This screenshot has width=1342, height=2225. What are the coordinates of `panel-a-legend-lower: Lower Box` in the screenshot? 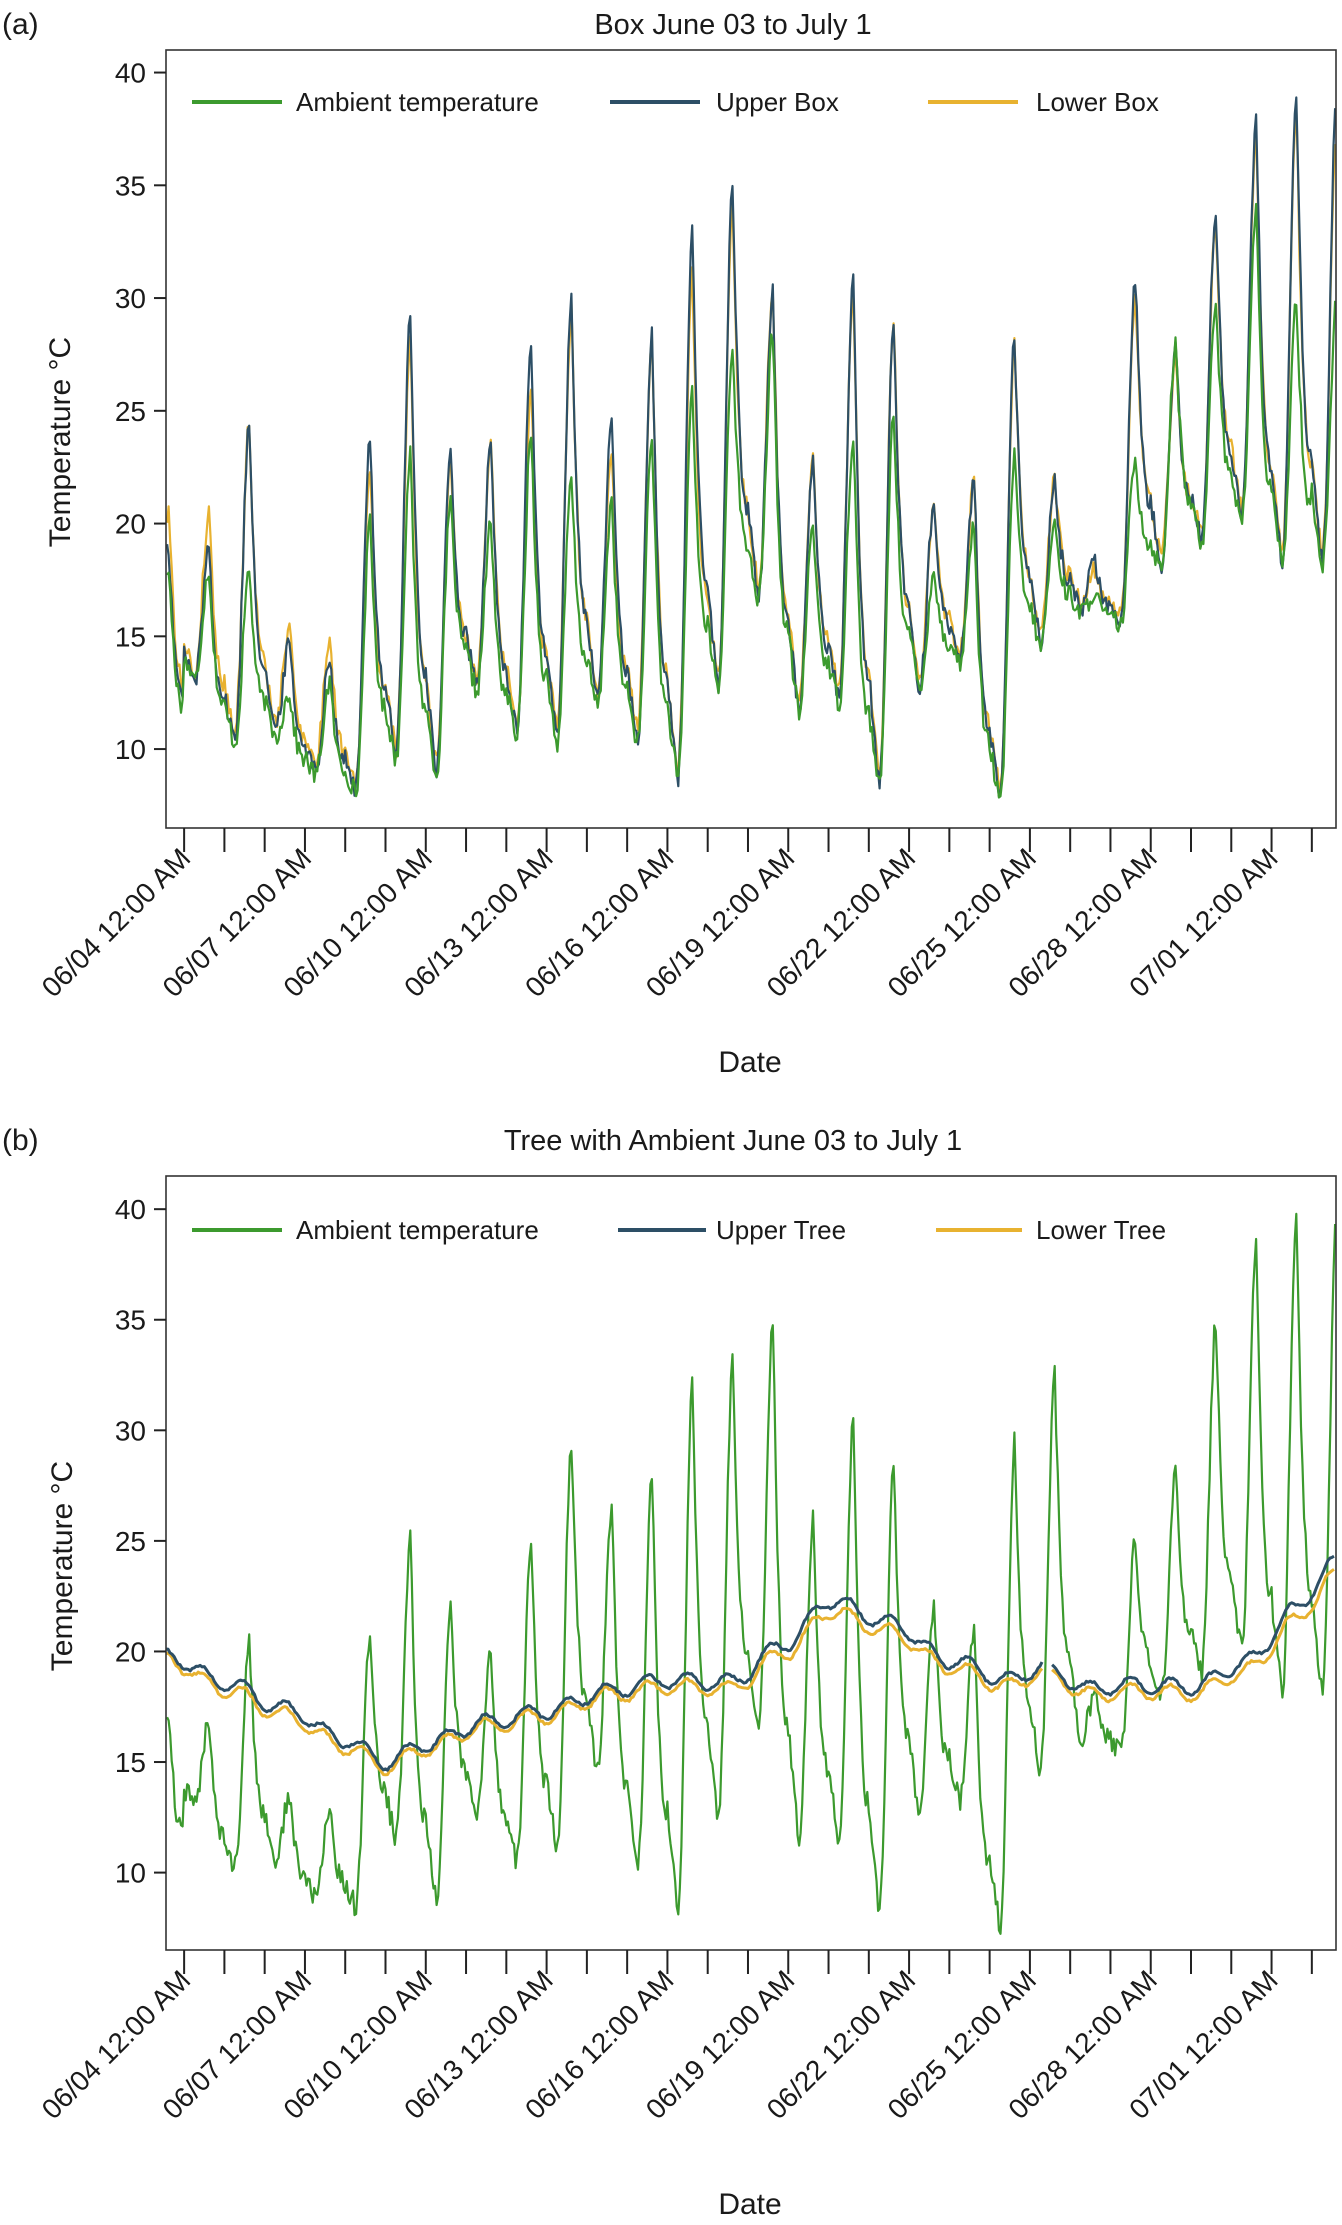 It's located at (1097, 102).